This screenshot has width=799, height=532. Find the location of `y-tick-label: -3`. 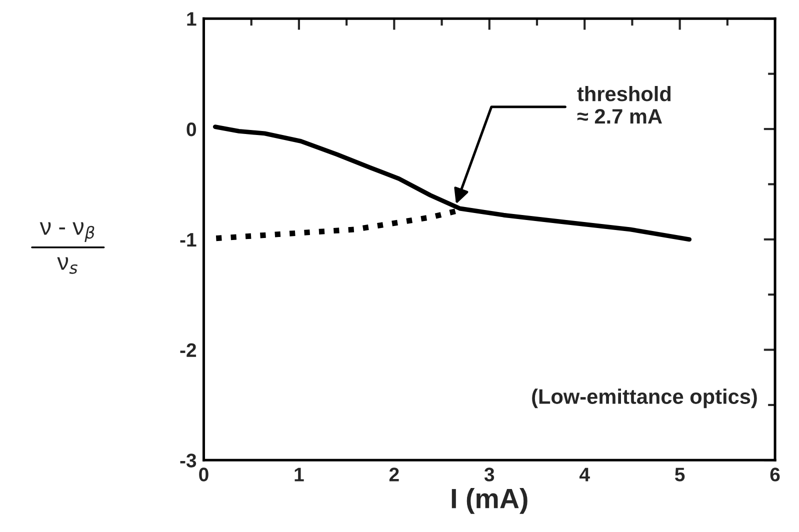

y-tick-label: -3 is located at coordinates (188, 461).